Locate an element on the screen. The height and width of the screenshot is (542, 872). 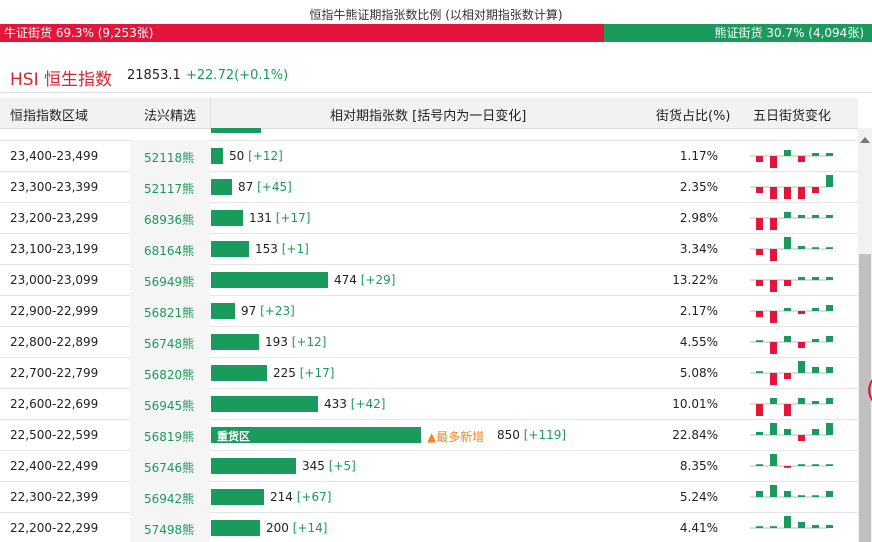
pick-cell: 56746熊 is located at coordinates (170, 465).